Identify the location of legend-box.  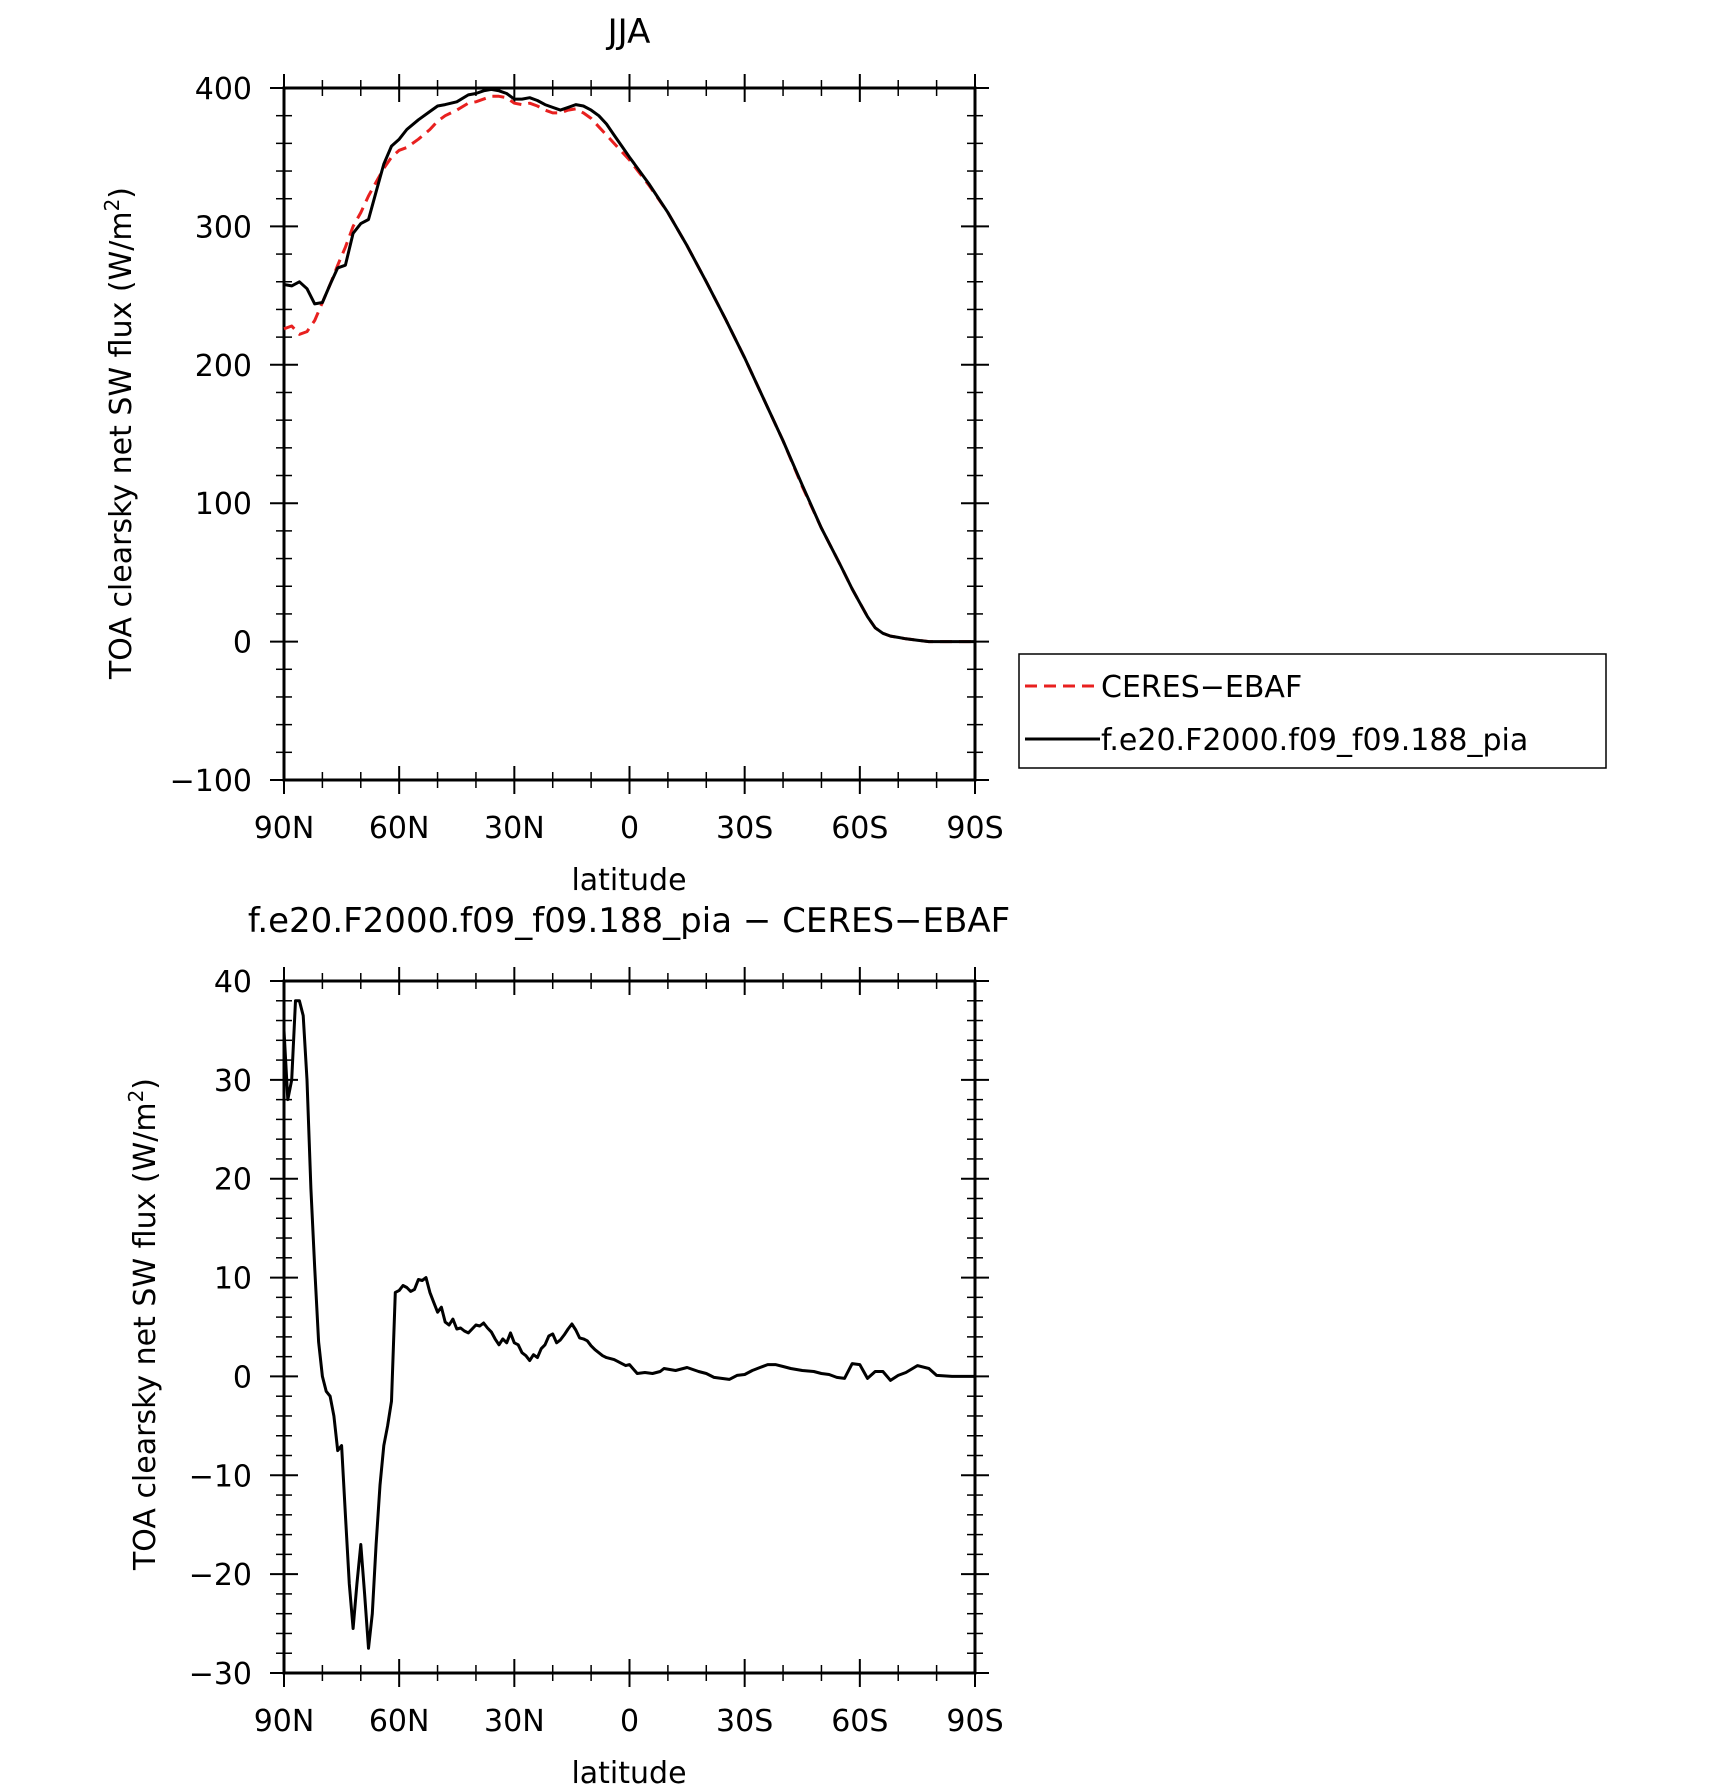
(1312, 711).